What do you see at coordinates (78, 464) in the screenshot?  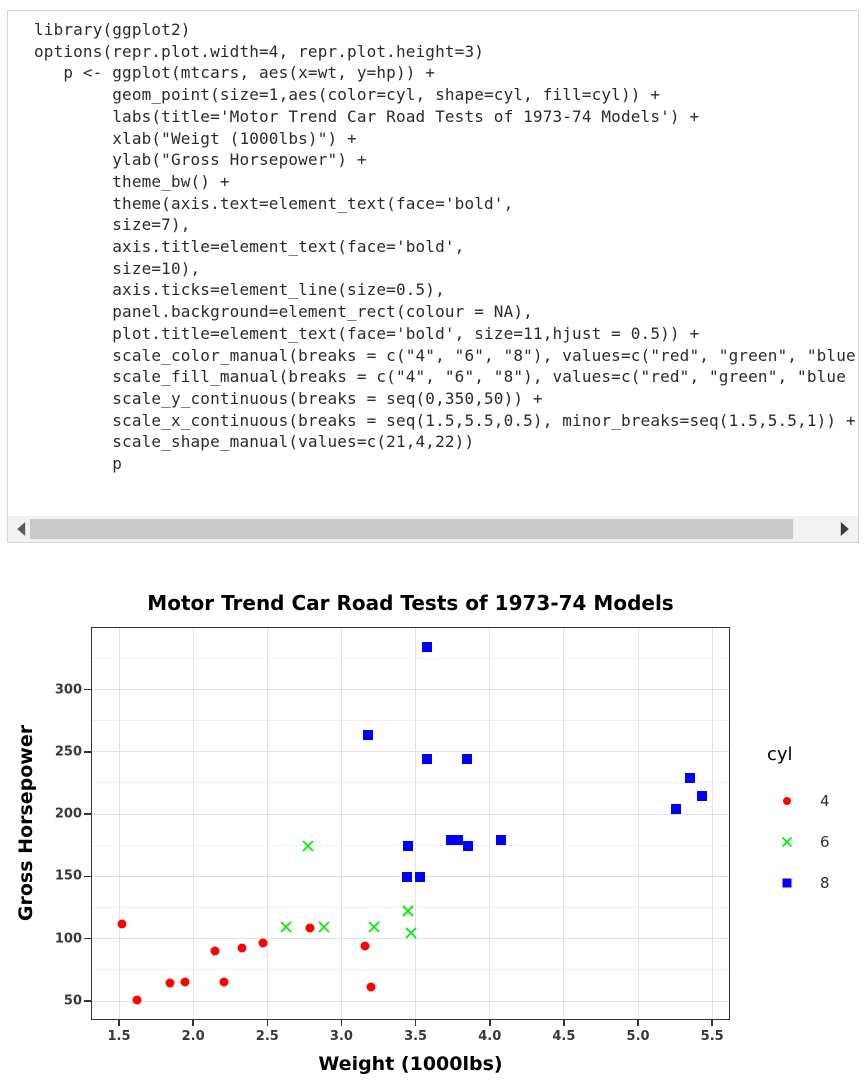 I see `code-line: p` at bounding box center [78, 464].